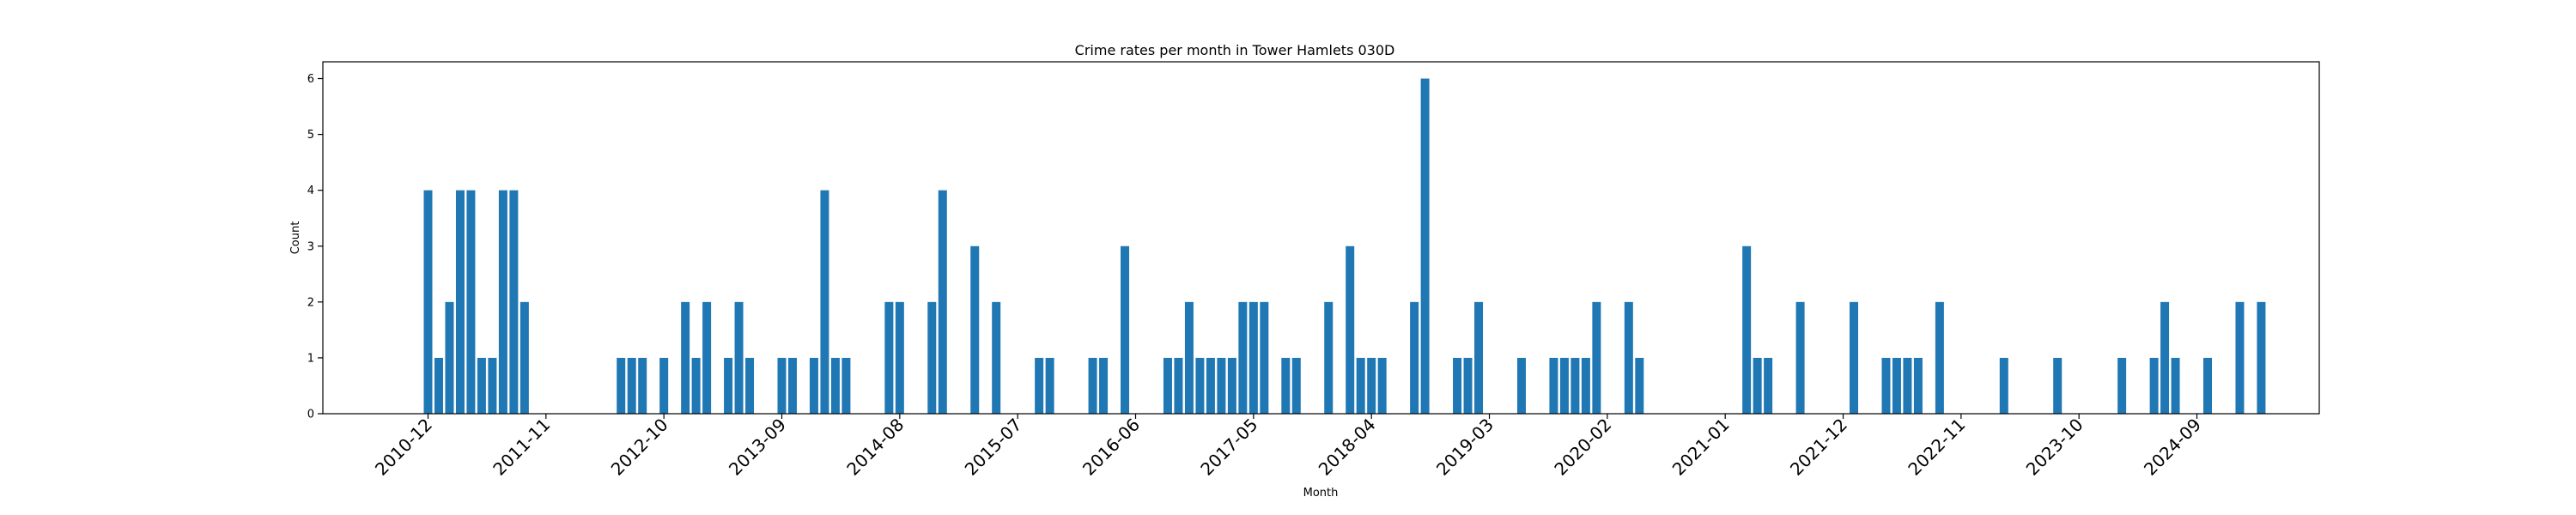 The height and width of the screenshot is (515, 2576). What do you see at coordinates (311, 415) in the screenshot?
I see `y-tick-label: 0` at bounding box center [311, 415].